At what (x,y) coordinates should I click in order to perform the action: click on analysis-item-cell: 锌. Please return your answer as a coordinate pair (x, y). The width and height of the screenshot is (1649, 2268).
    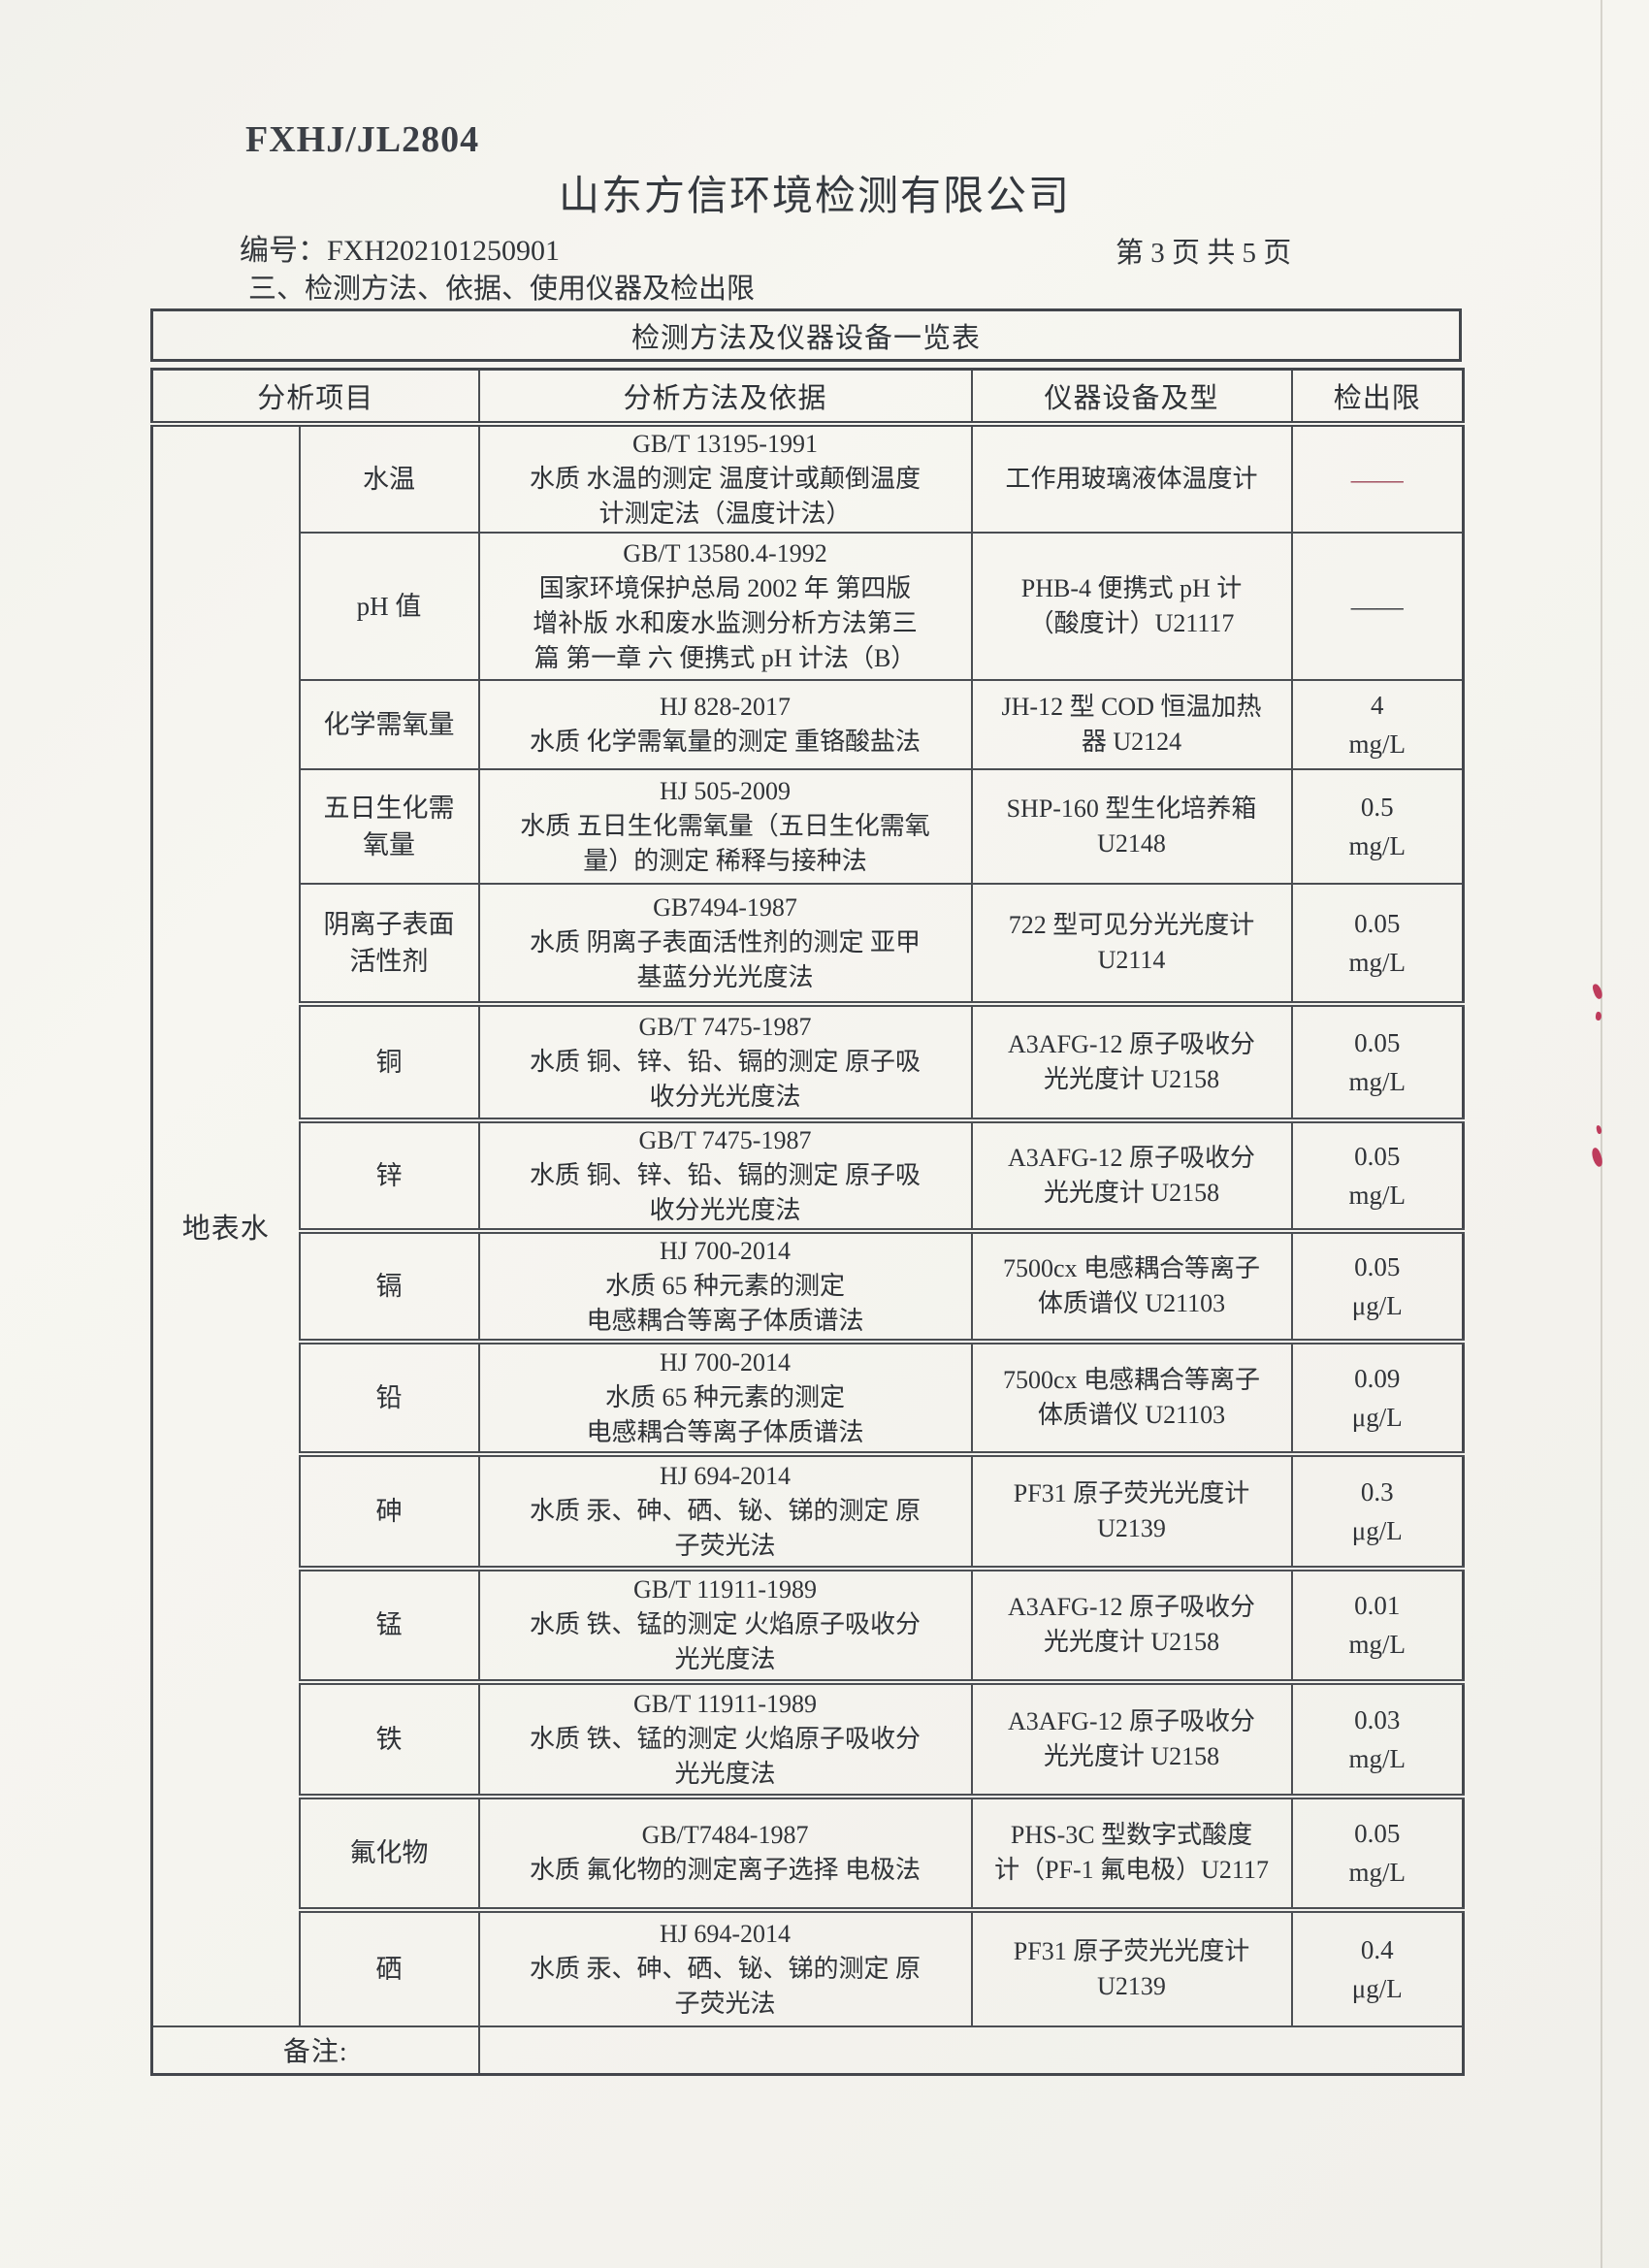
    Looking at the image, I should click on (389, 1174).